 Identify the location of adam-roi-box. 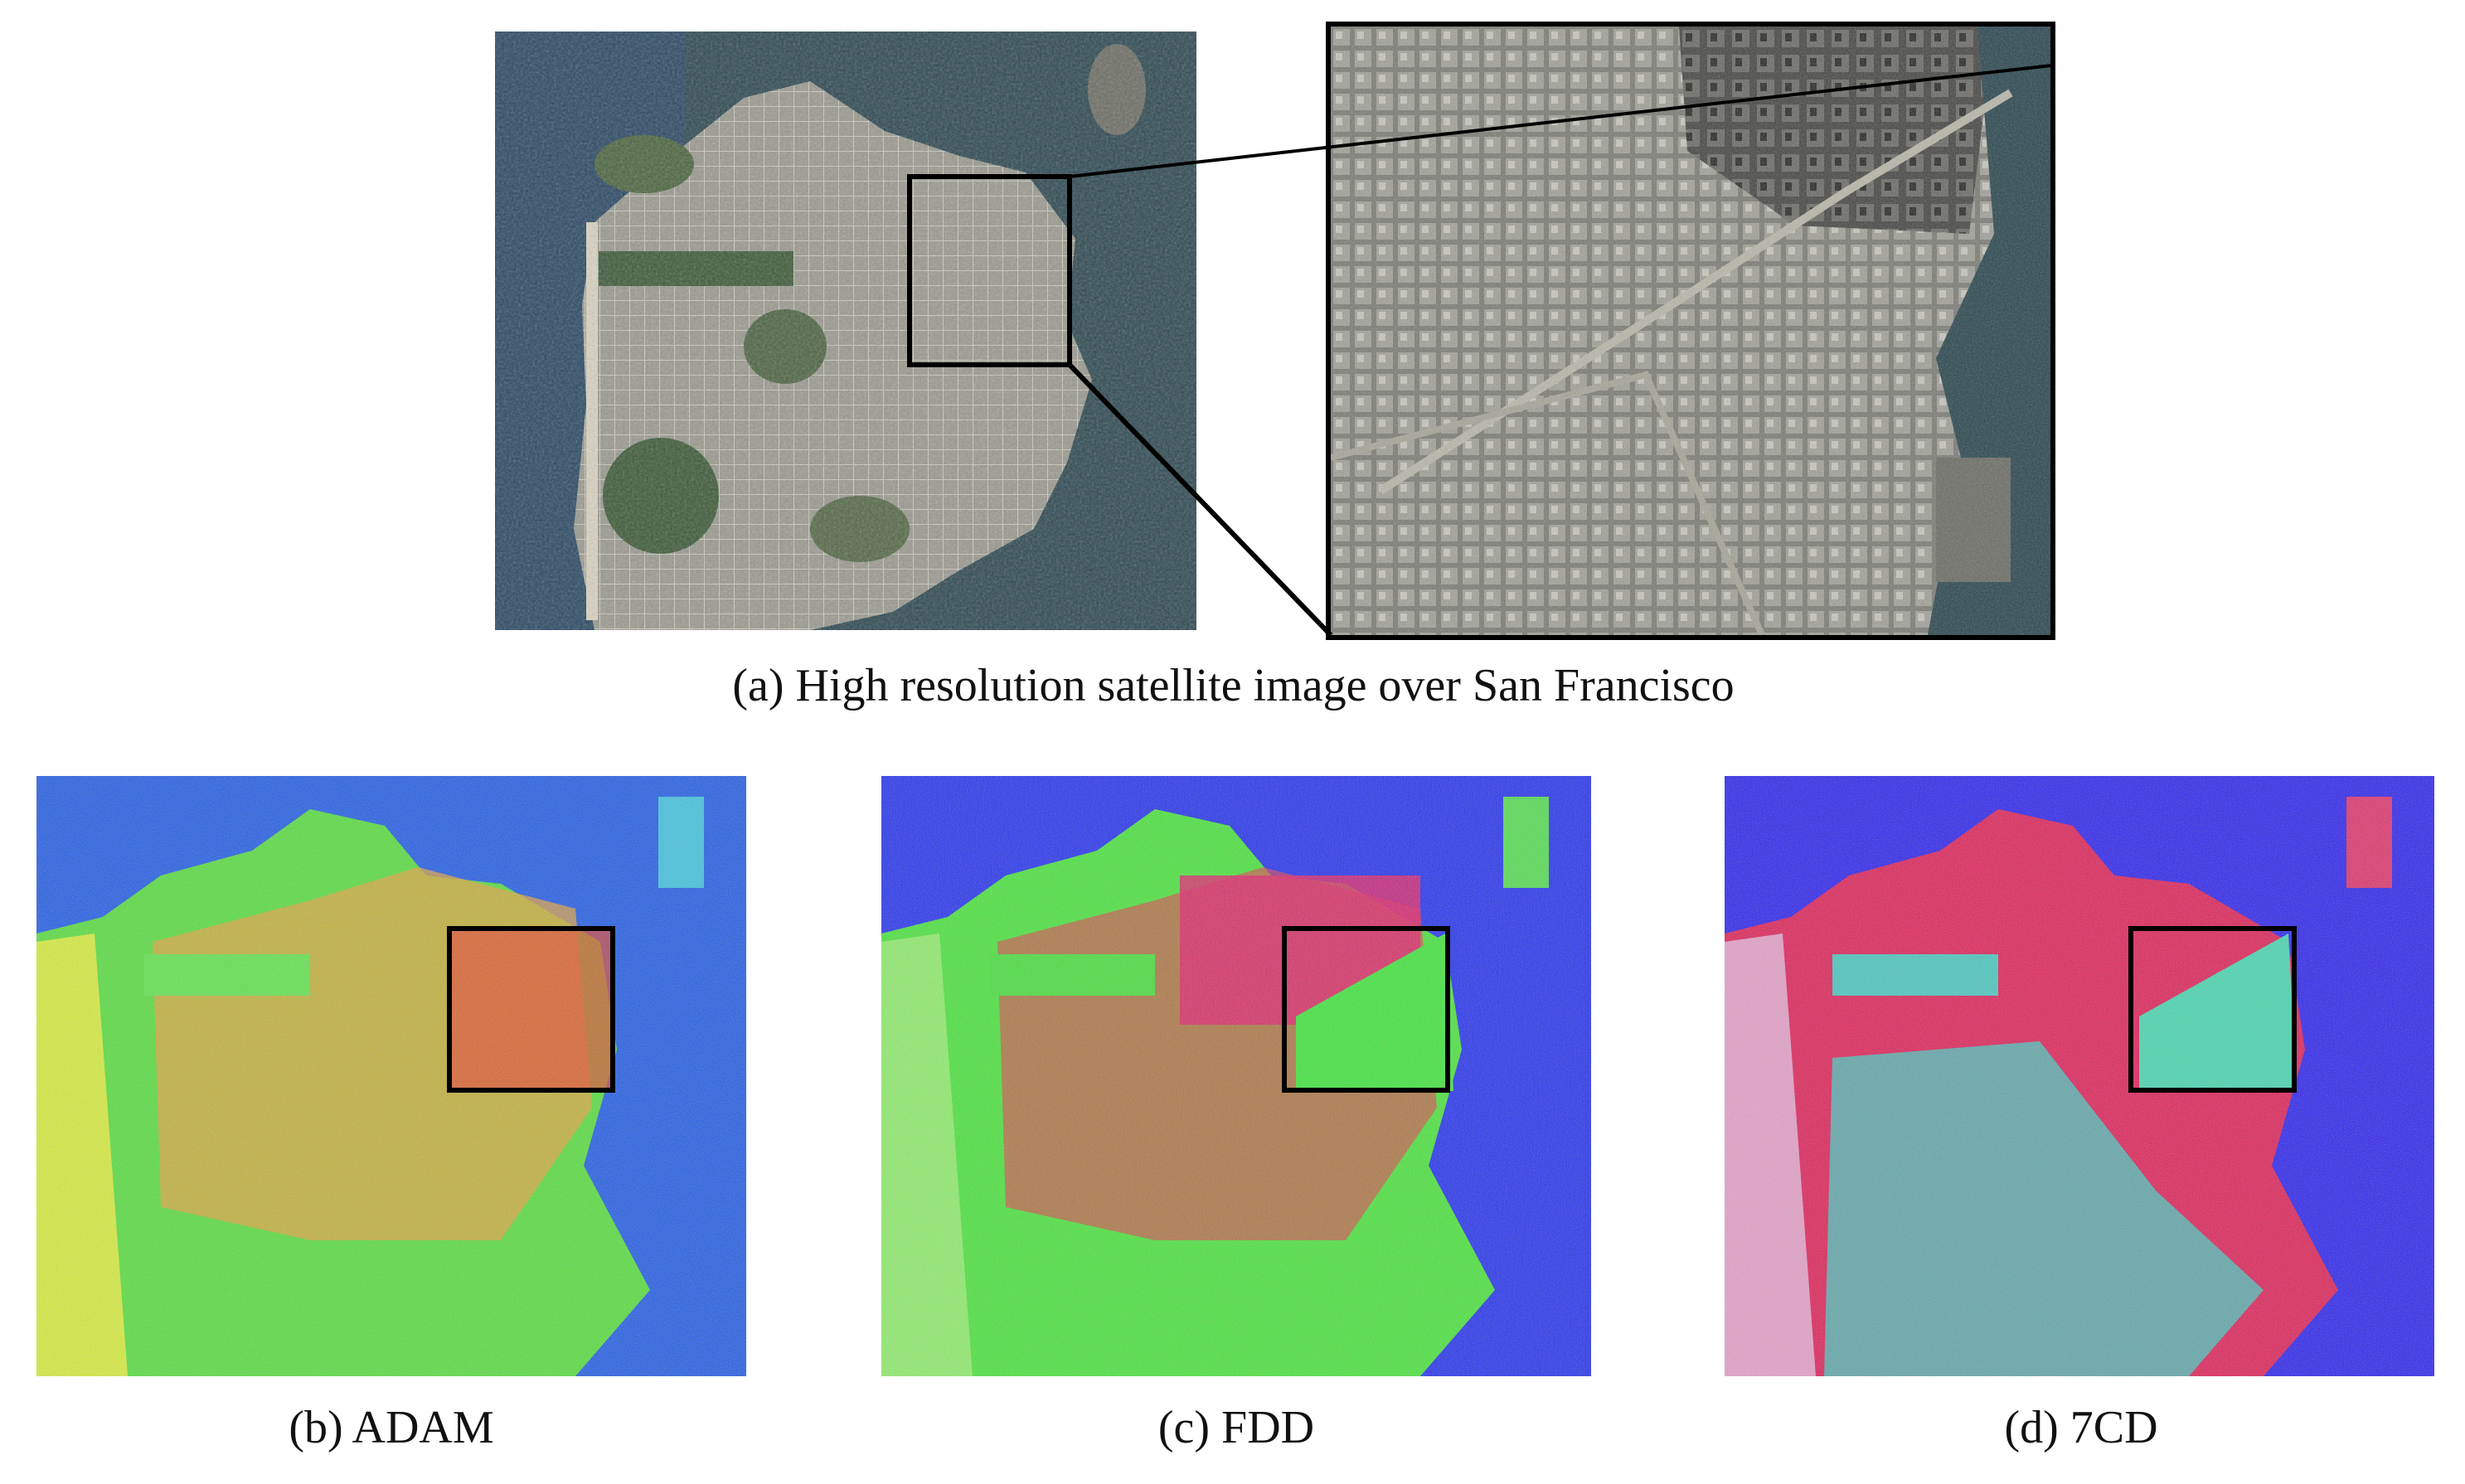
(531, 1009).